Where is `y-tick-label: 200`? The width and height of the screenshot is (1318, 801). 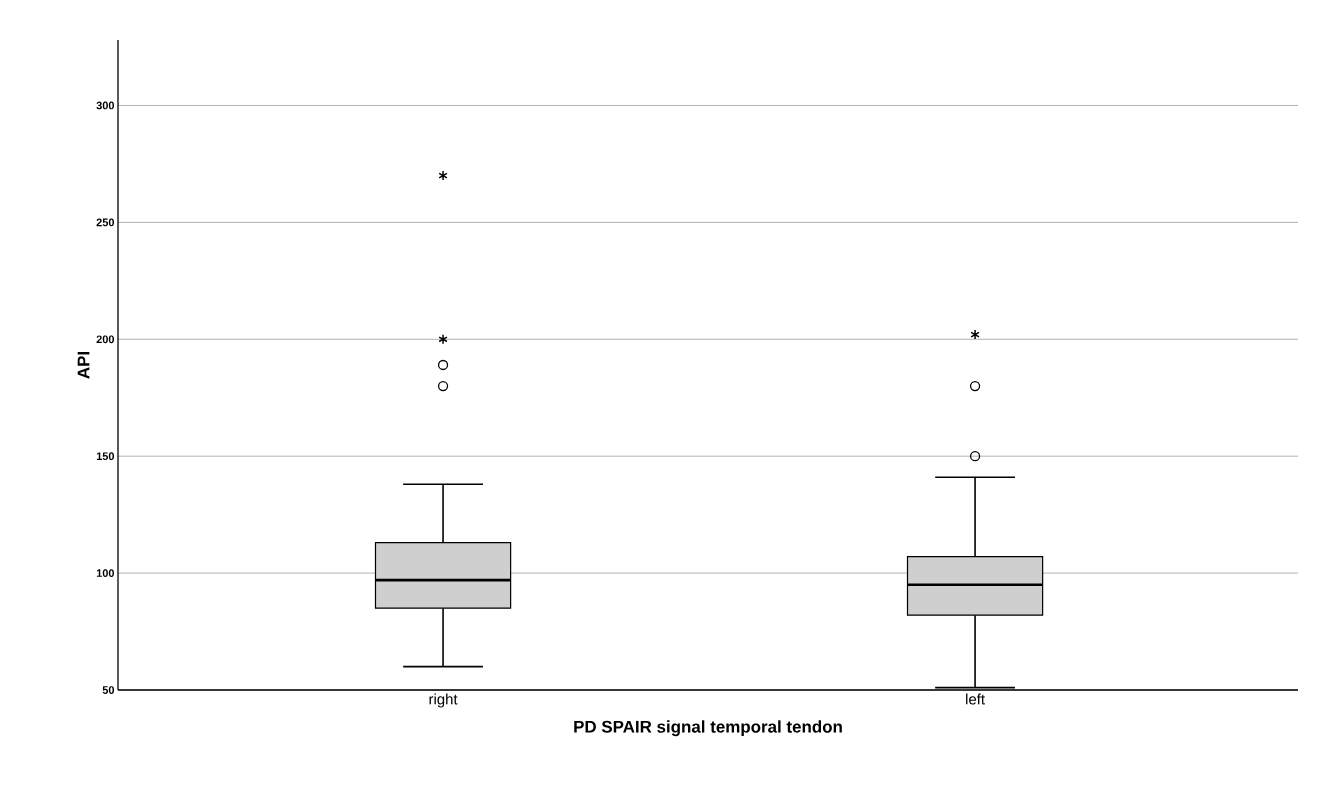 y-tick-label: 200 is located at coordinates (105, 339).